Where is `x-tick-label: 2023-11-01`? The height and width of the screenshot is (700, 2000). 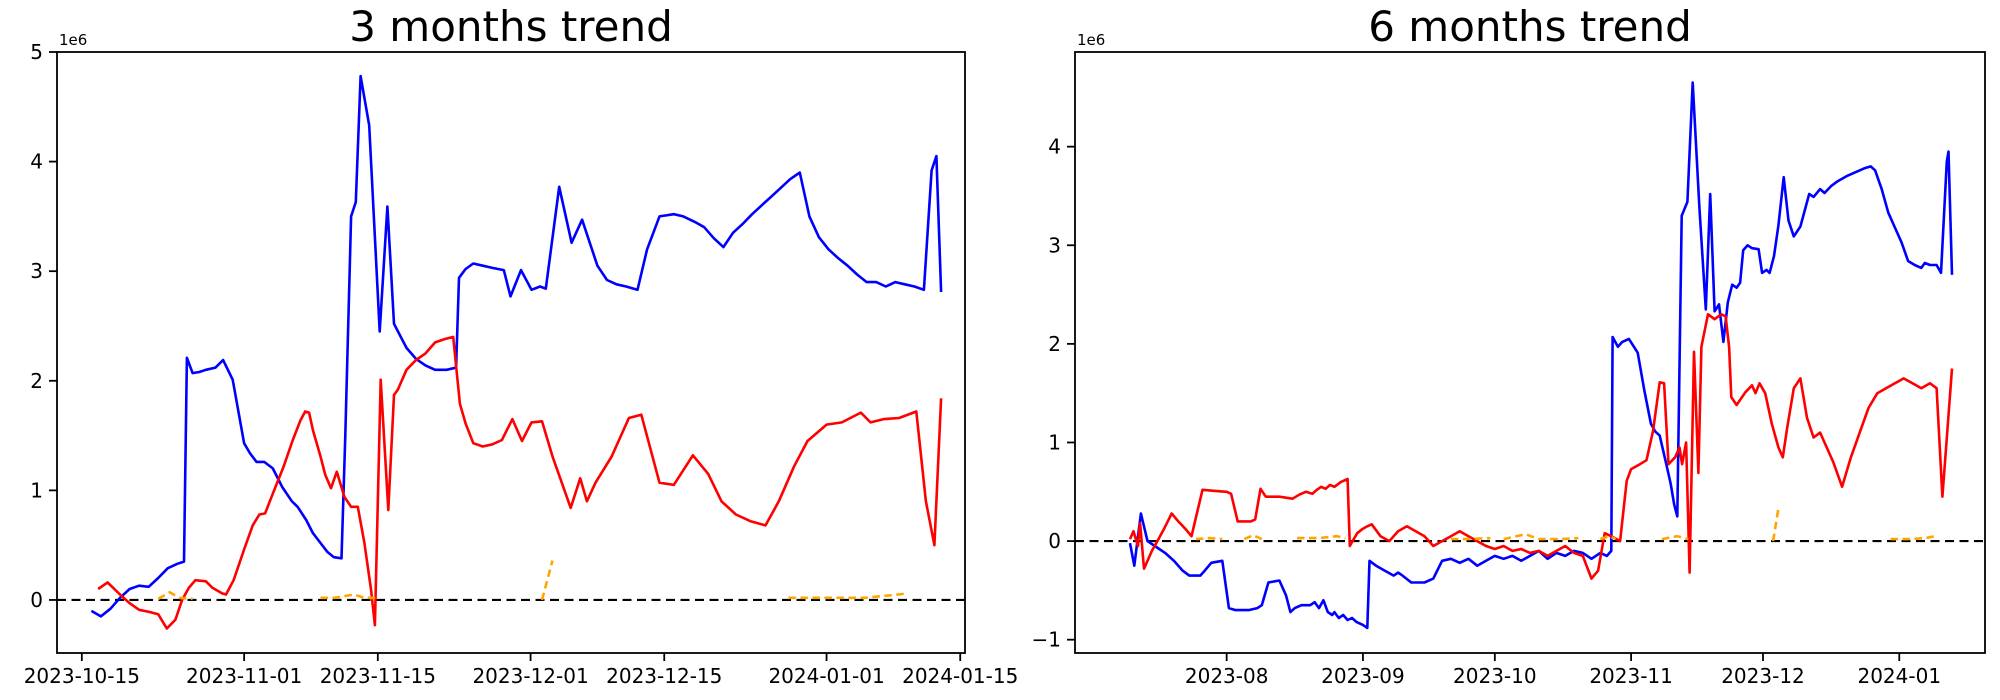 x-tick-label: 2023-11-01 is located at coordinates (244, 676).